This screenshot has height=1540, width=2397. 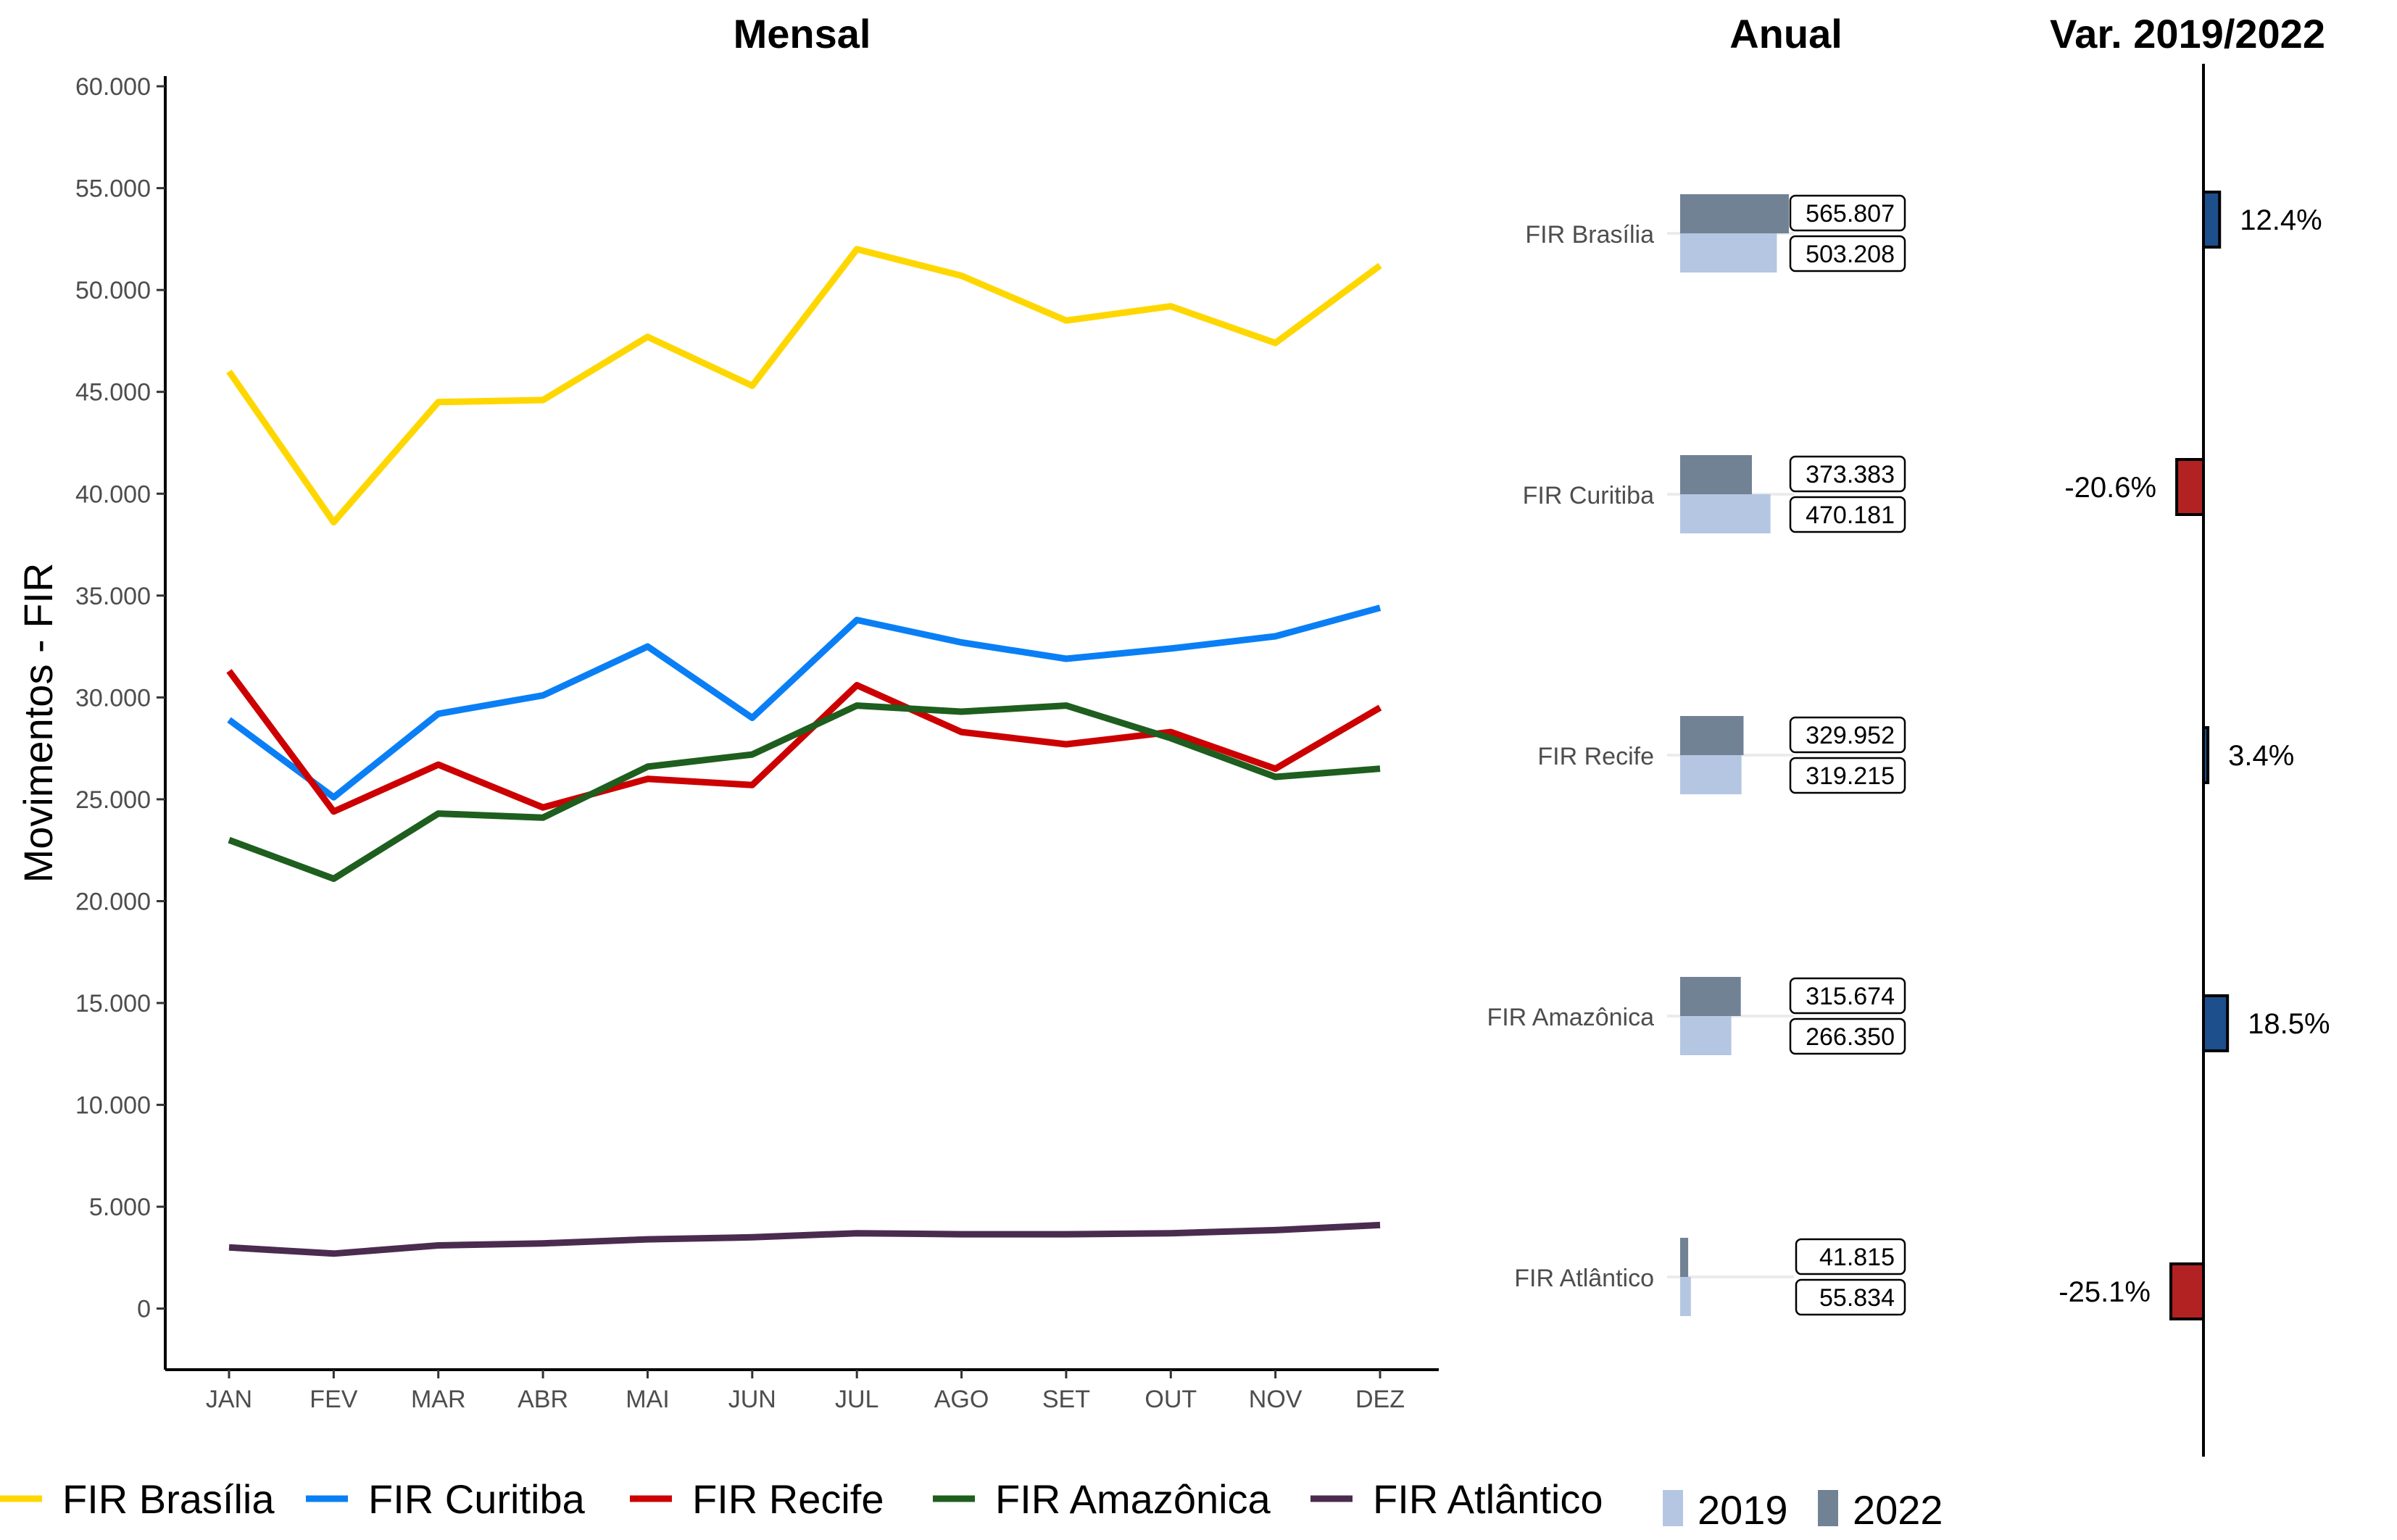 I want to click on legend-label: FIR Amazônica, so click(x=1133, y=1499).